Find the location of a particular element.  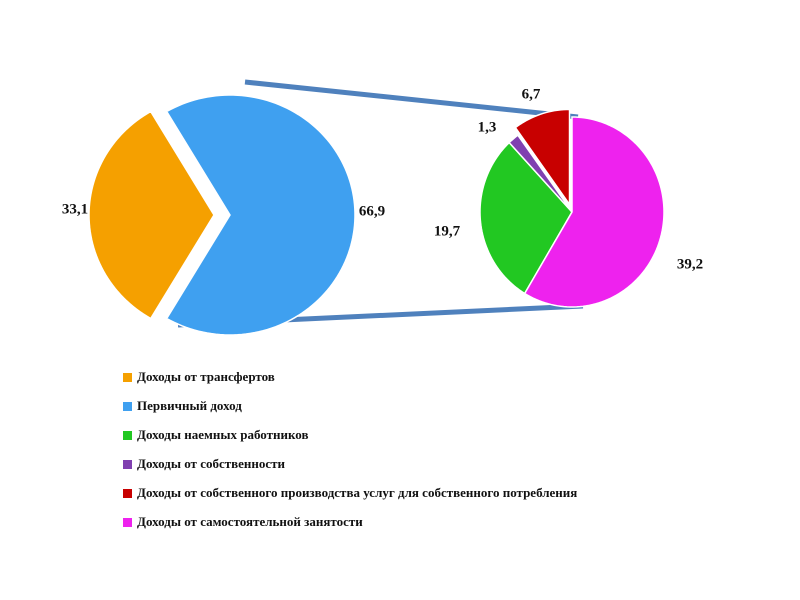

data-label: 19,7 is located at coordinates (447, 231).